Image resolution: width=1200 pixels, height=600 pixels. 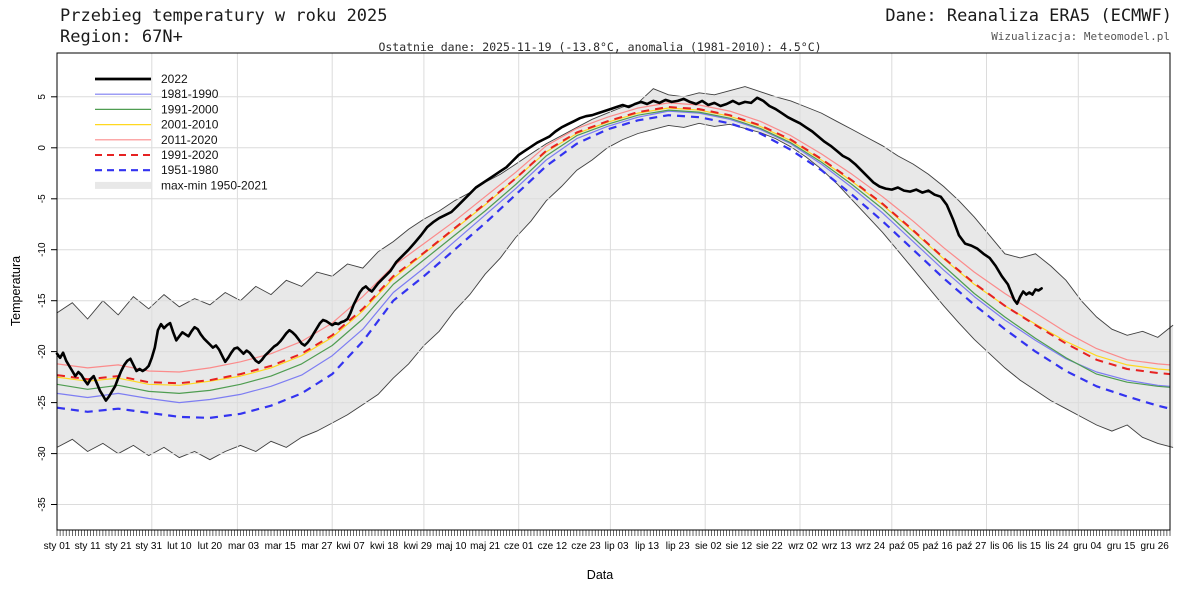 I want to click on x-tick-label: lut 10, so click(x=179, y=546).